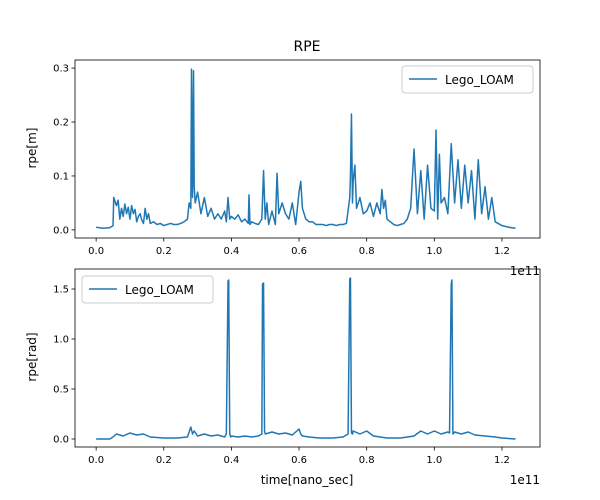  What do you see at coordinates (306, 47) in the screenshot?
I see `chart-title: RPE` at bounding box center [306, 47].